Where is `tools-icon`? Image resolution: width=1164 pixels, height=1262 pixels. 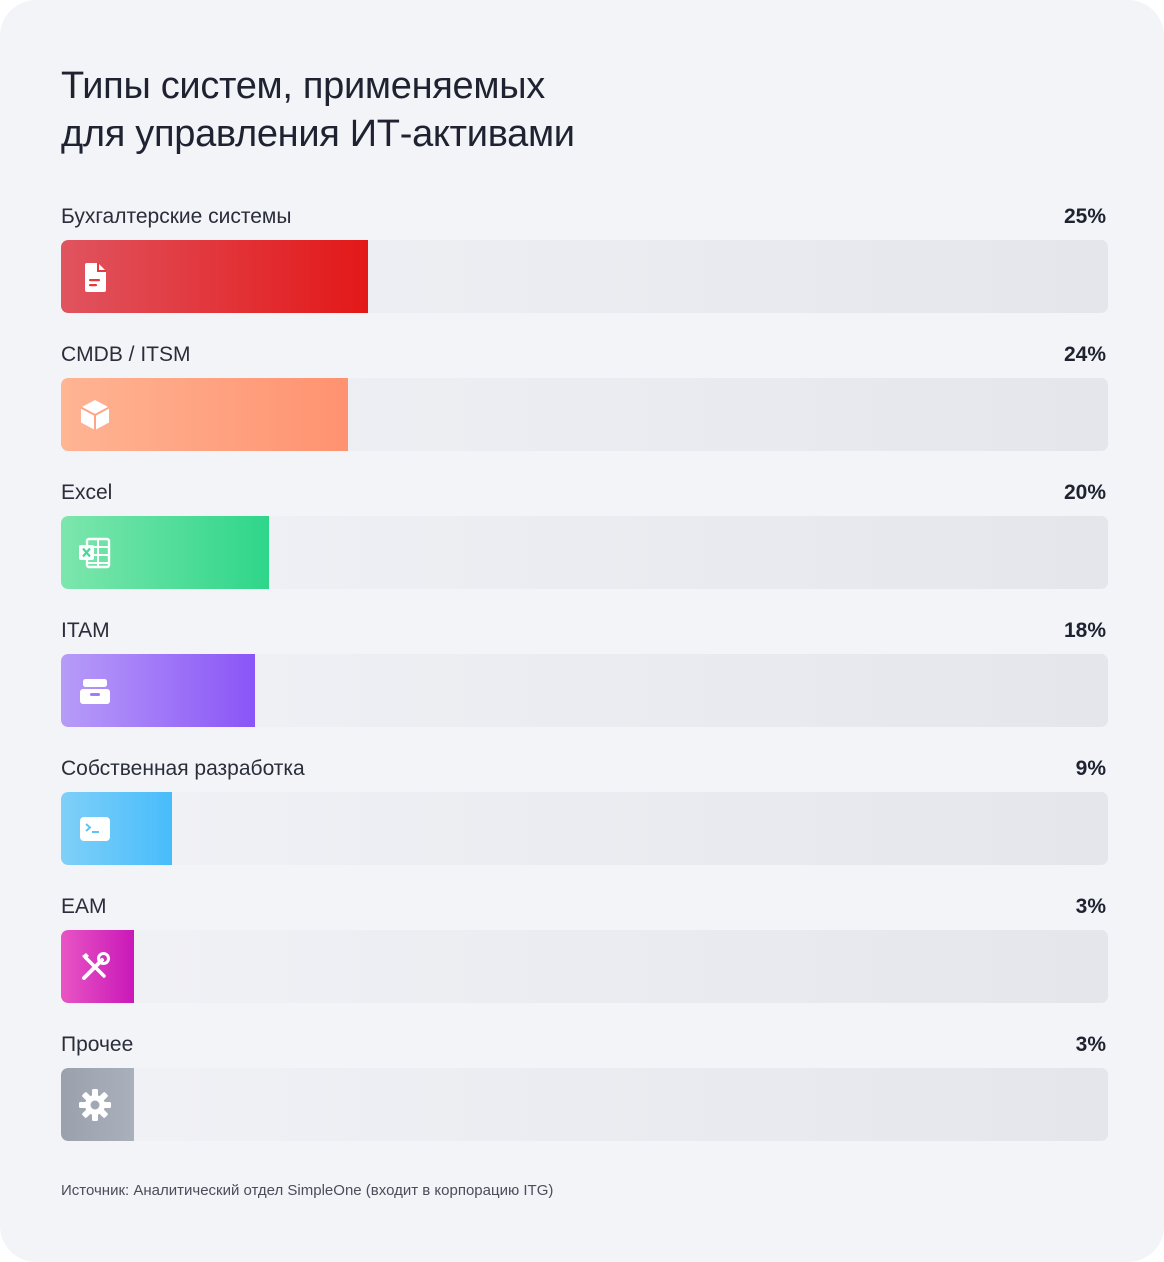 tools-icon is located at coordinates (95, 967).